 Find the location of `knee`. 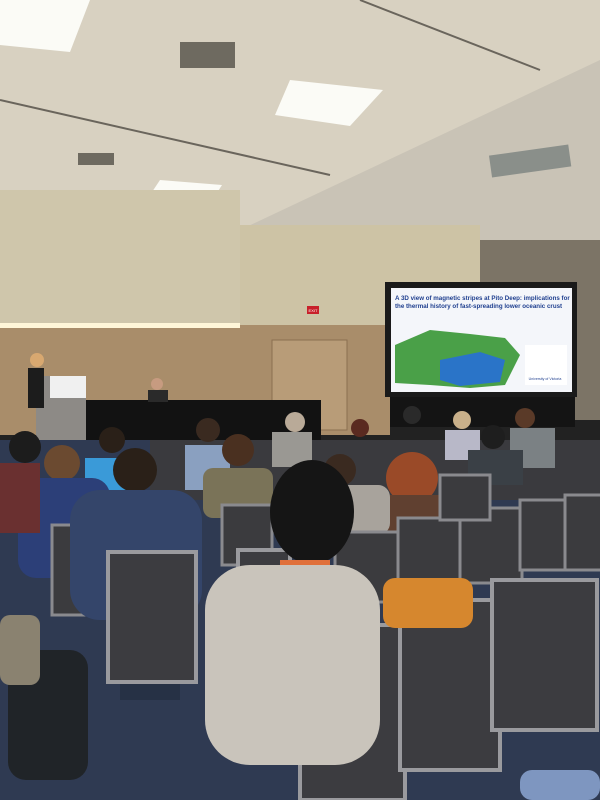

knee is located at coordinates (560, 785).